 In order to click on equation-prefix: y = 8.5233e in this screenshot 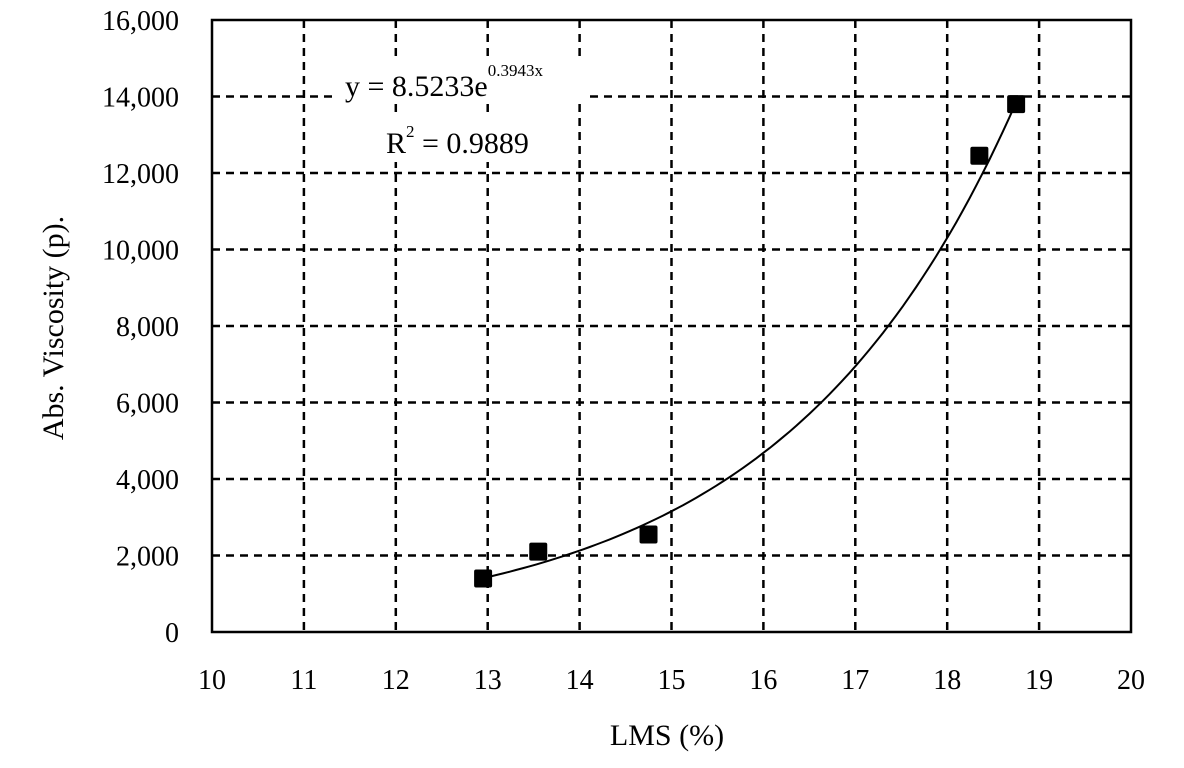, I will do `click(416, 86)`.